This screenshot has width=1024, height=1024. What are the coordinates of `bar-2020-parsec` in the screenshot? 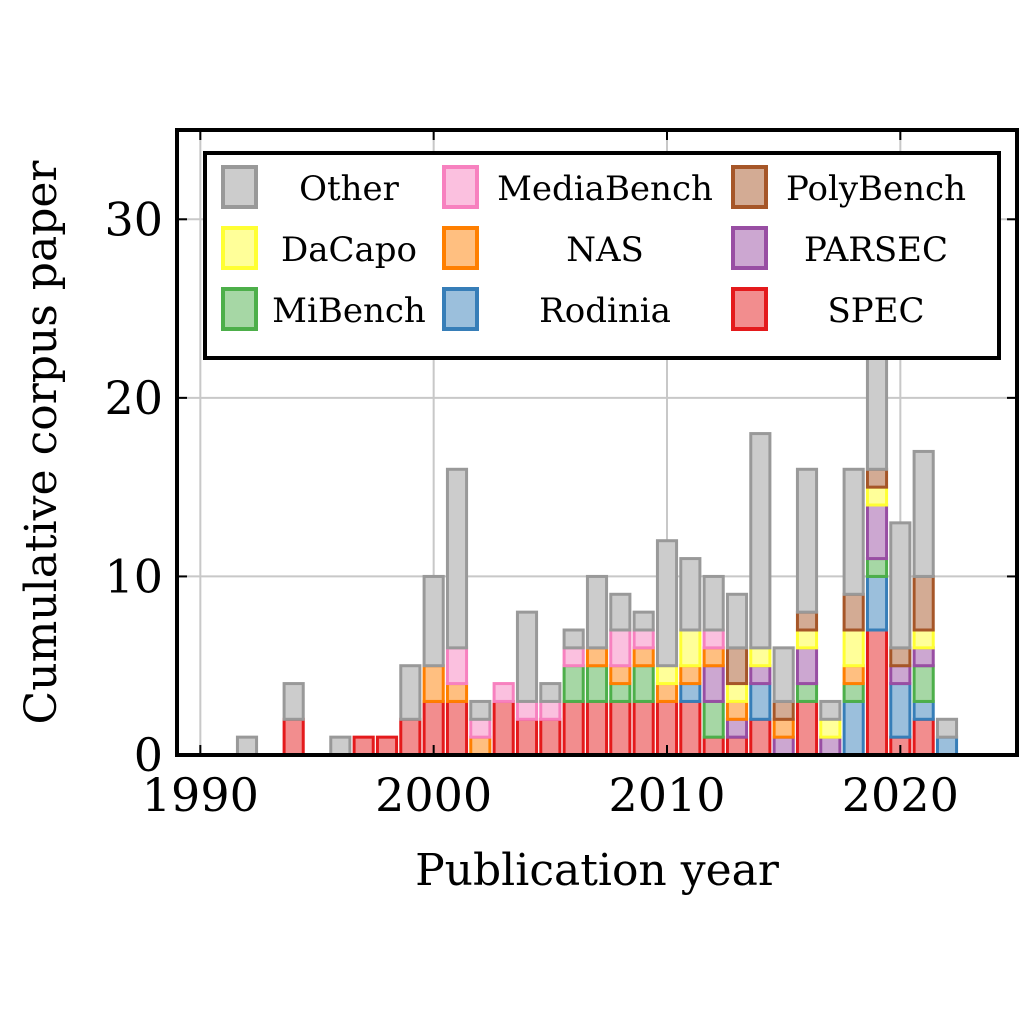 It's located at (900, 675).